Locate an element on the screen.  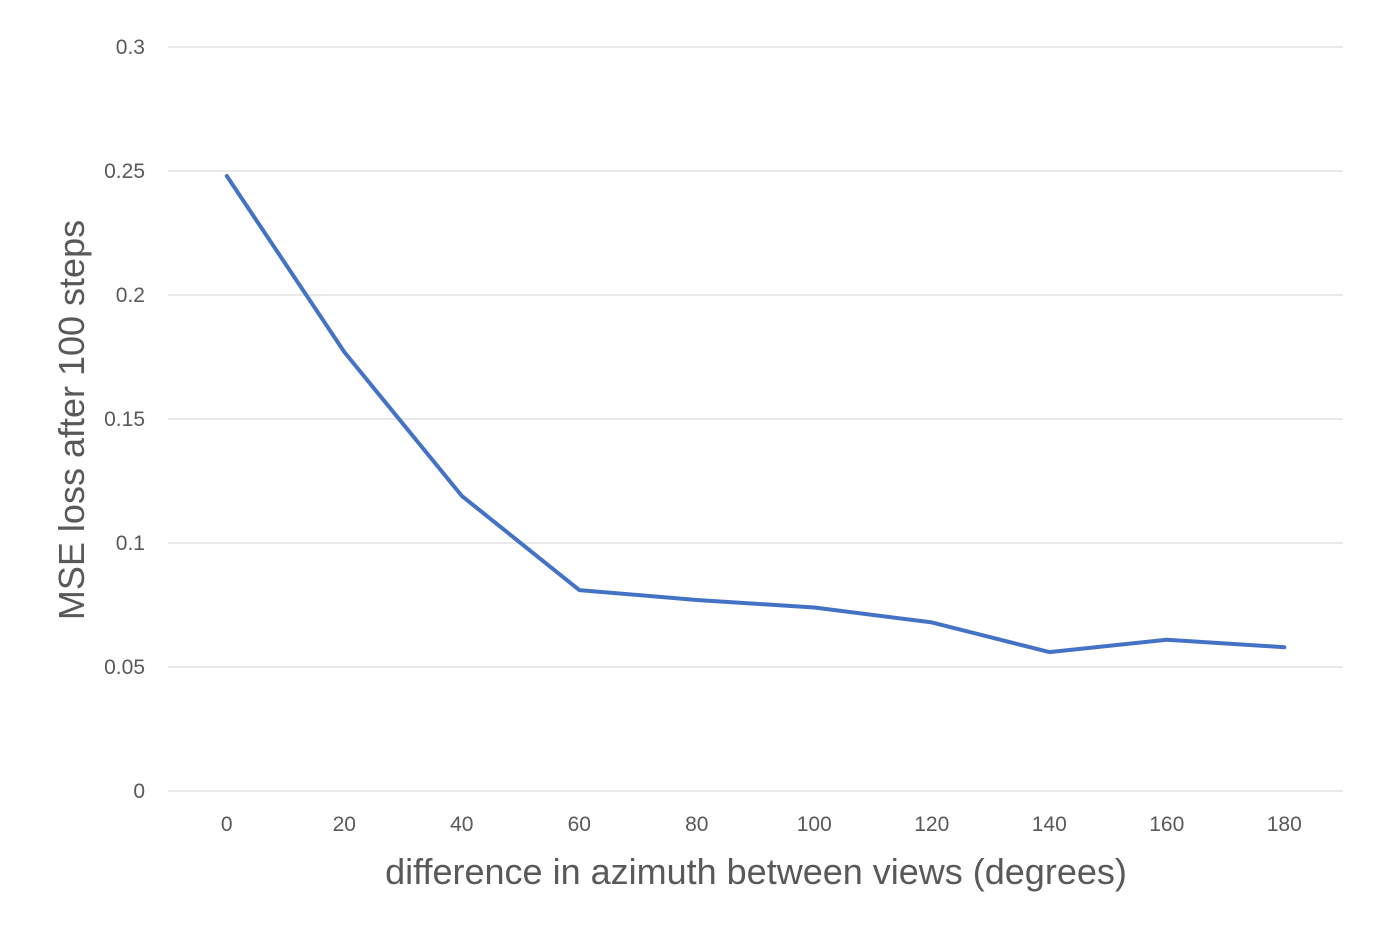
y-tick-label: 0.15 is located at coordinates (124, 419).